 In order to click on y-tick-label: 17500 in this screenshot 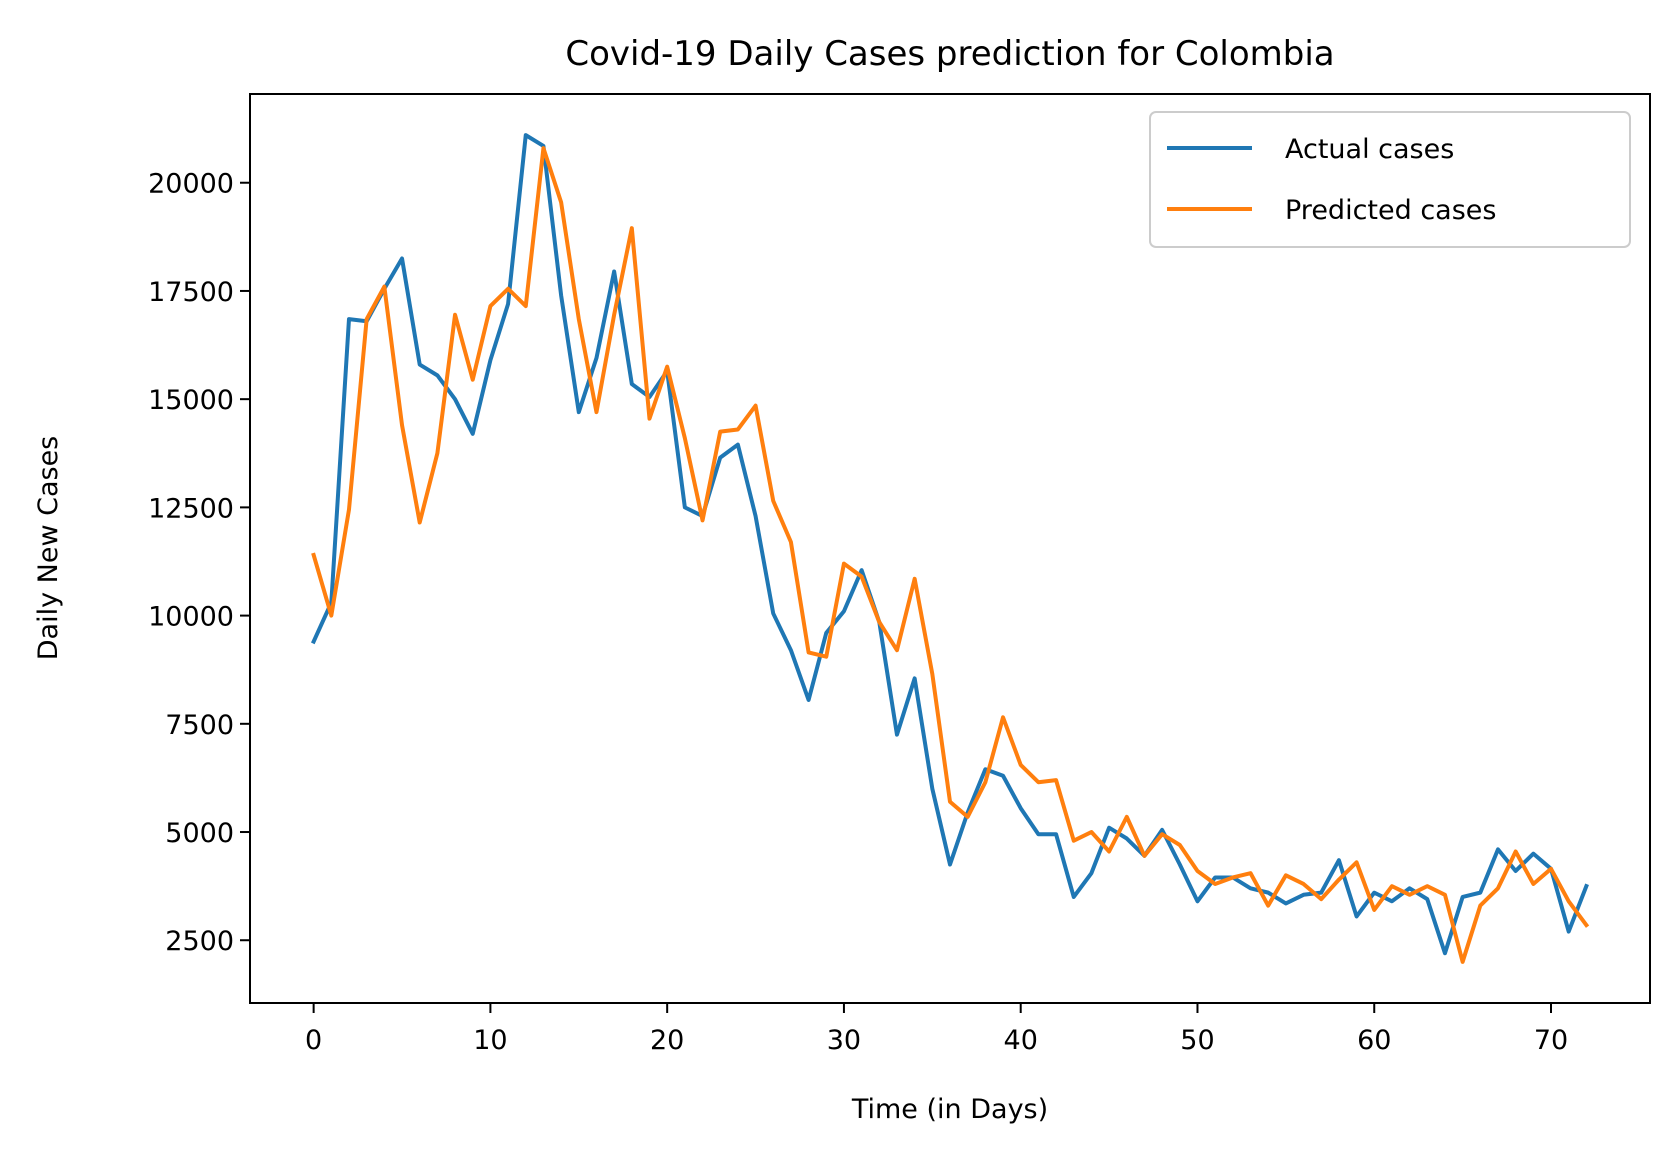, I will do `click(191, 292)`.